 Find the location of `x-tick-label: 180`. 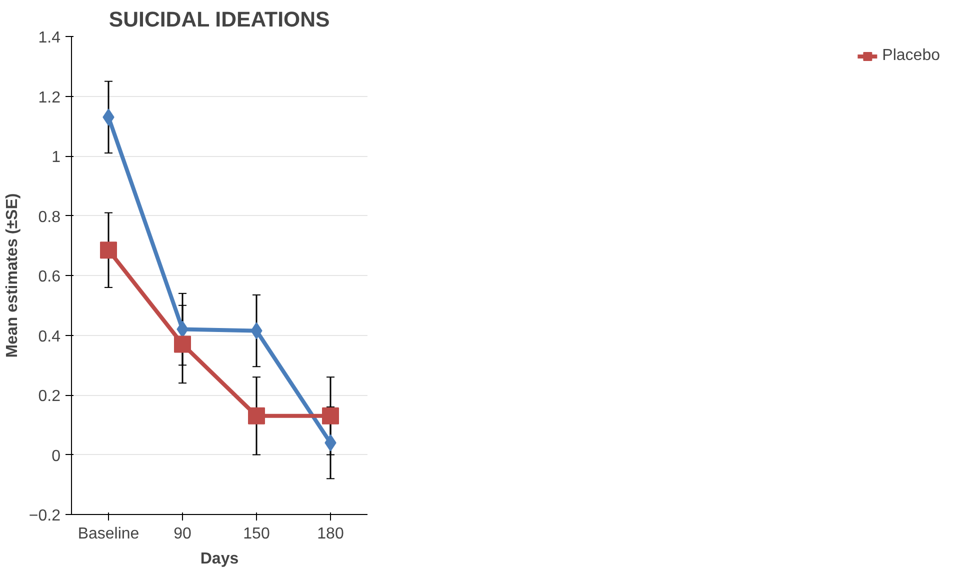

x-tick-label: 180 is located at coordinates (330, 534).